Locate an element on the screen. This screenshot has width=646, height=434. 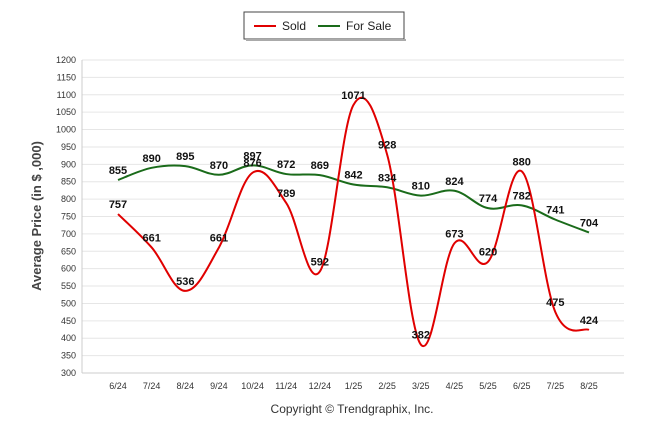
y-tick-label: 800 is located at coordinates (68, 199).